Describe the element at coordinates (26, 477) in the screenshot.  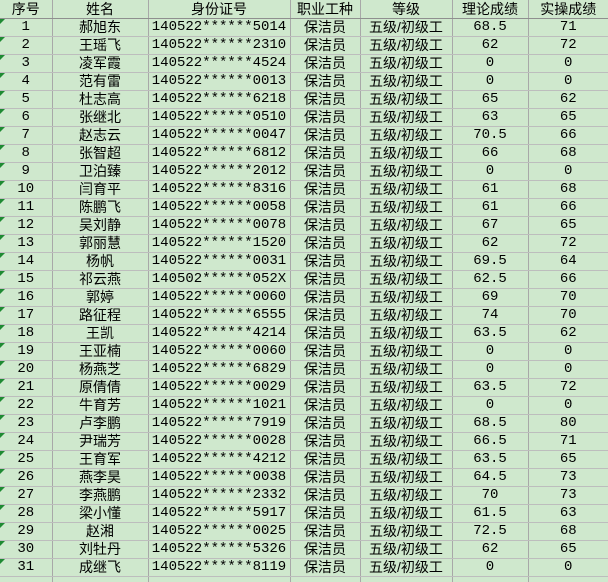
I see `cell-seq: 26` at that location.